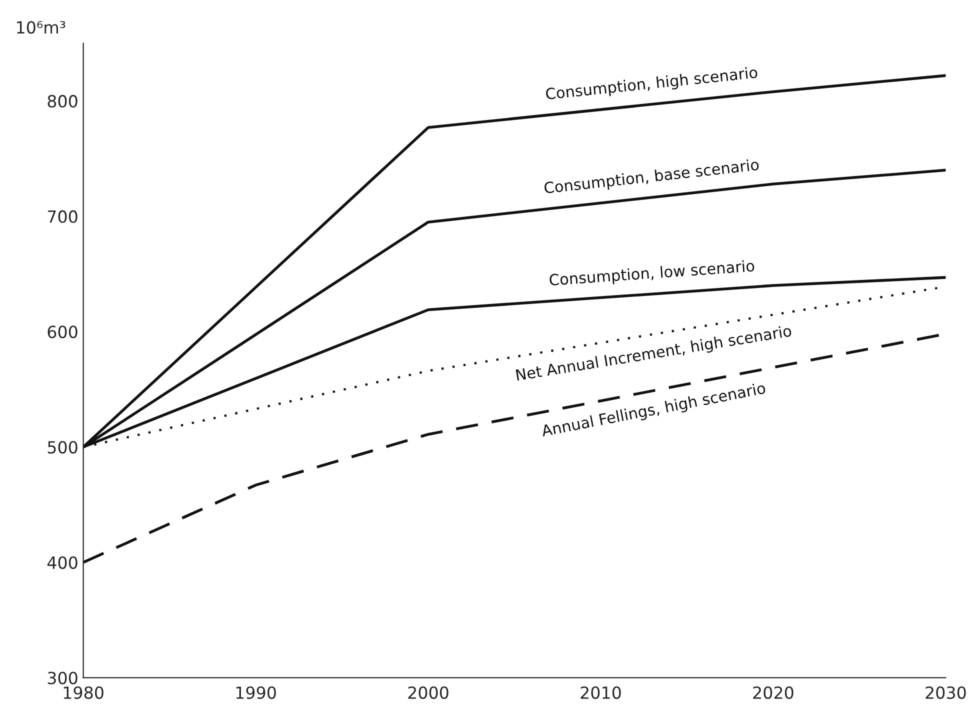  What do you see at coordinates (600, 692) in the screenshot?
I see `x-tick-label: 2010` at bounding box center [600, 692].